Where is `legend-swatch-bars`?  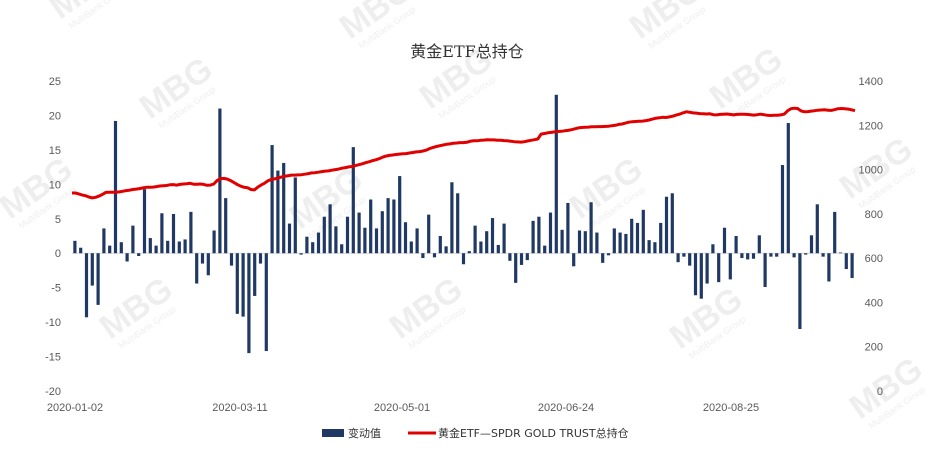
legend-swatch-bars is located at coordinates (333, 433).